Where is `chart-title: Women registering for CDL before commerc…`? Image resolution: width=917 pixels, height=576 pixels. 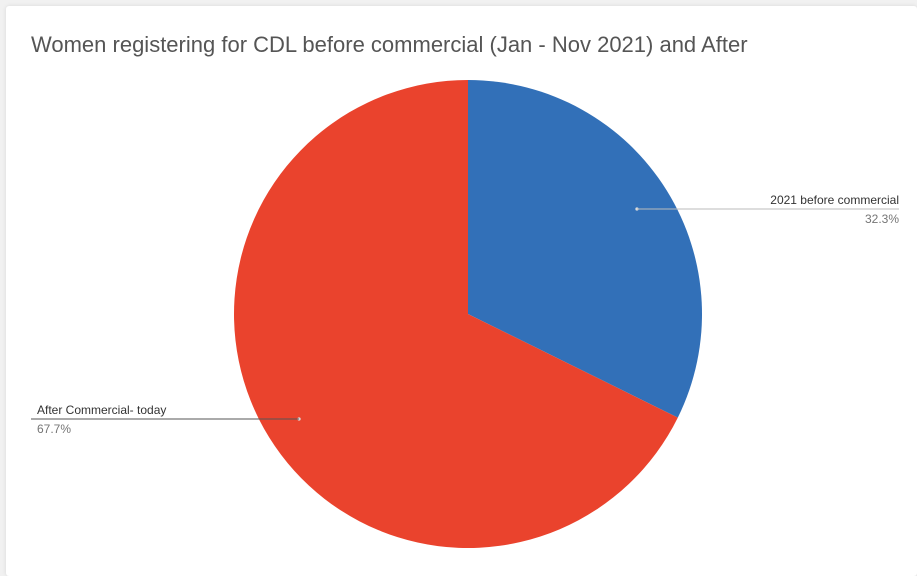 chart-title: Women registering for CDL before commerc… is located at coordinates (389, 44).